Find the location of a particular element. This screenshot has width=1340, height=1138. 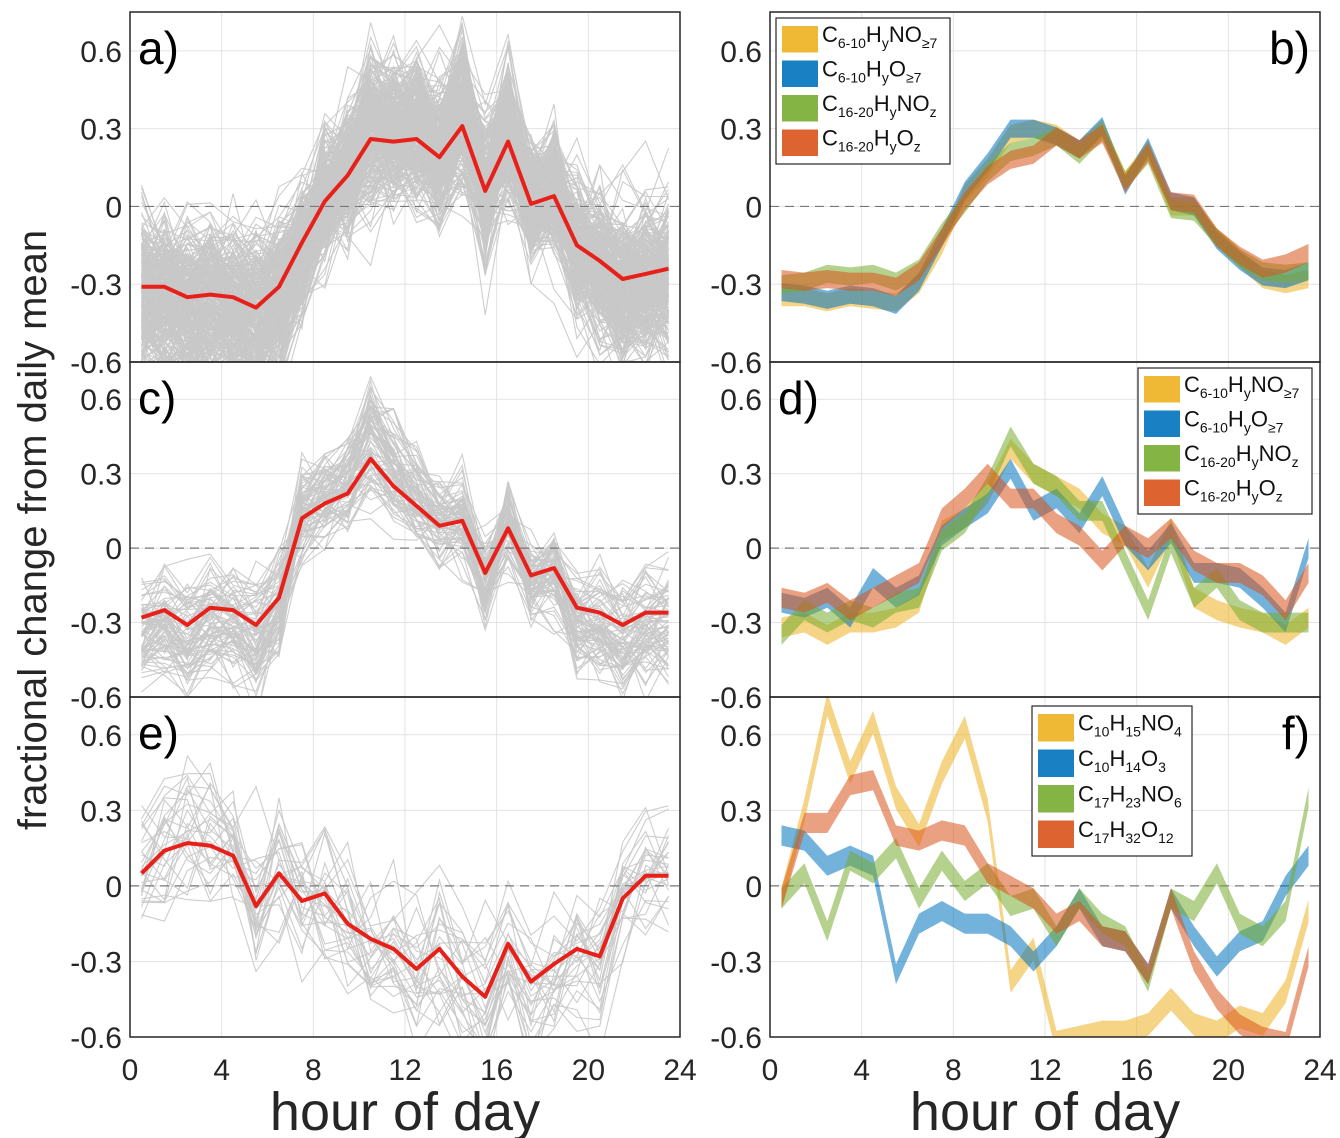

panel-letter: c) is located at coordinates (157, 398).